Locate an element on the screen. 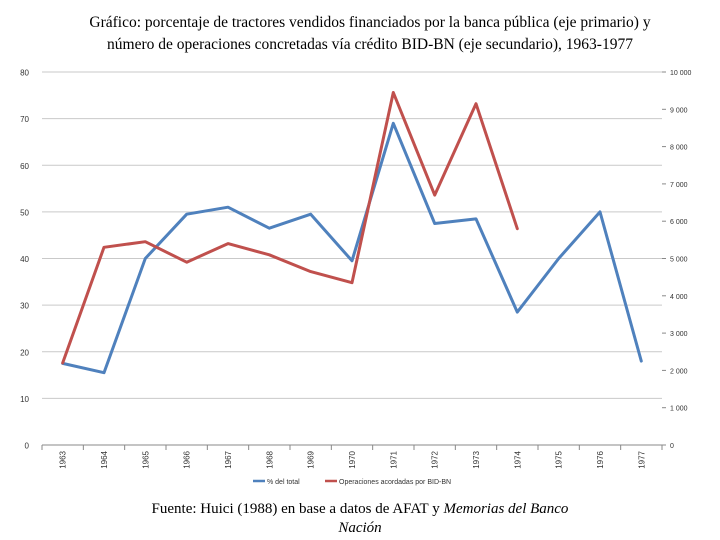  x-tick-label: 1973 is located at coordinates (476, 459).